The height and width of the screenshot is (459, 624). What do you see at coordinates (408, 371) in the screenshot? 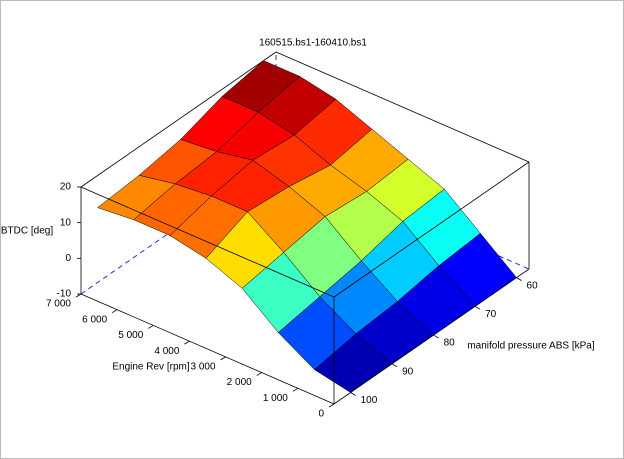
I see `y-tick-label: 90` at bounding box center [408, 371].